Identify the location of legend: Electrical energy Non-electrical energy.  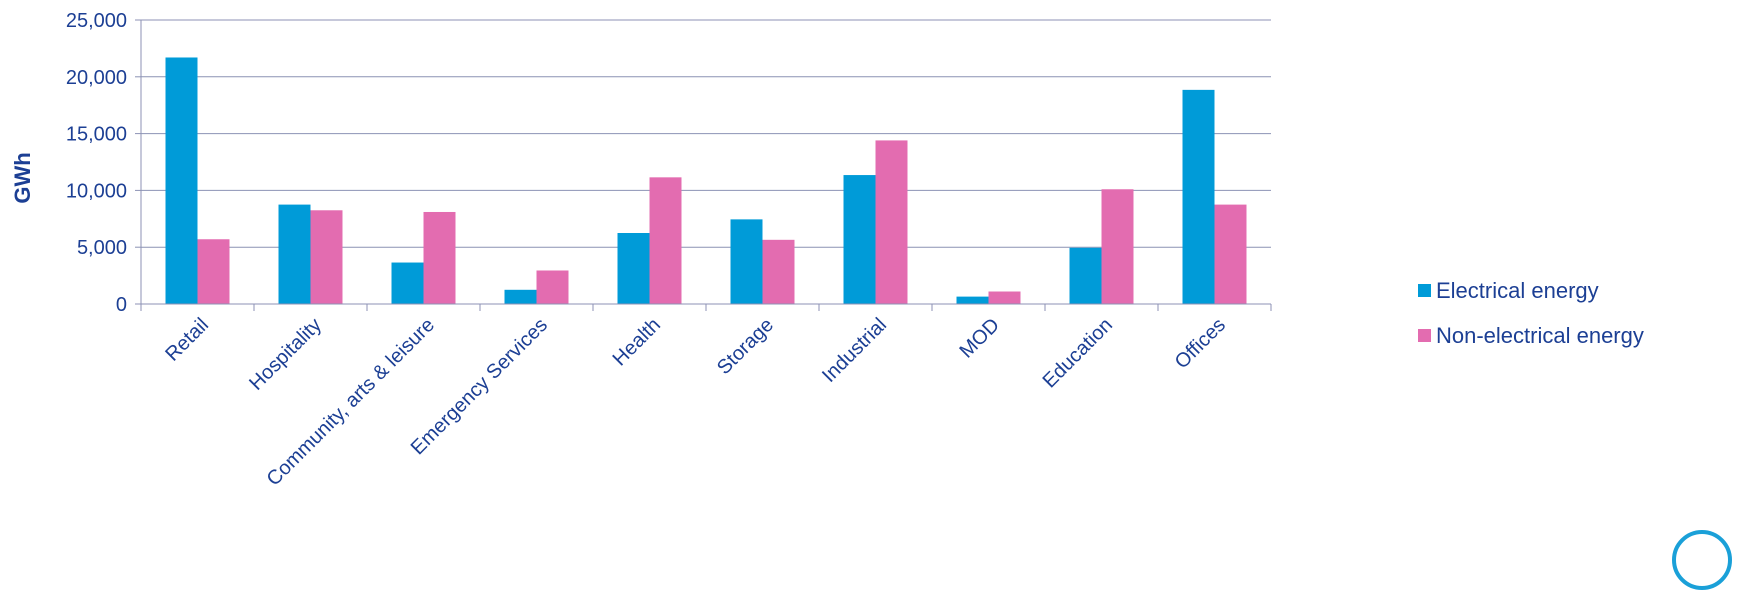
(1531, 313).